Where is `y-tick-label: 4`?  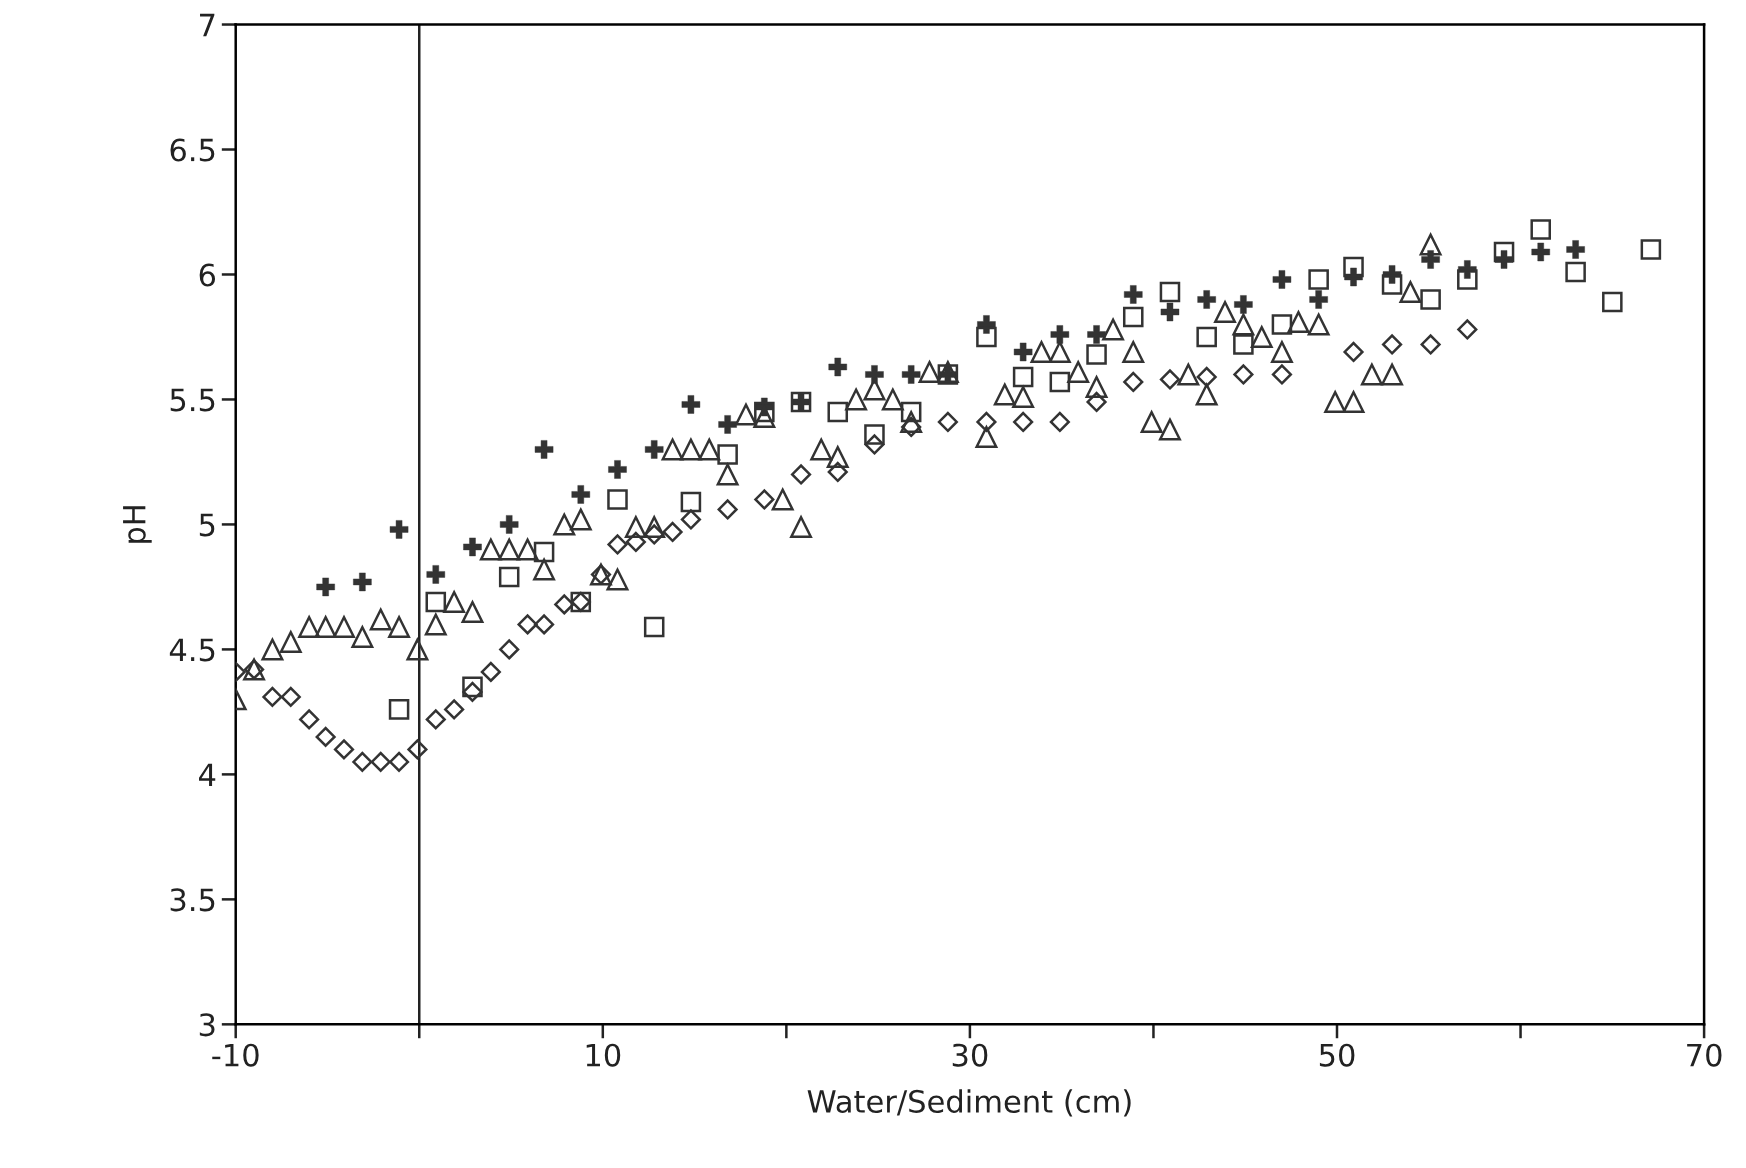
y-tick-label: 4 is located at coordinates (207, 774).